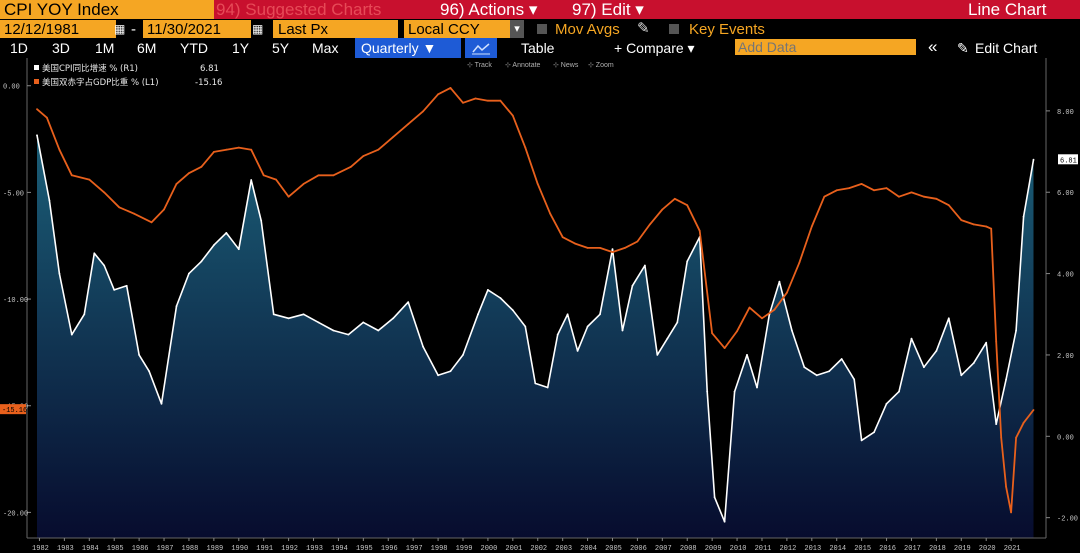  Describe the element at coordinates (862, 549) in the screenshot. I see `x-tick-label-33: 2015` at that location.